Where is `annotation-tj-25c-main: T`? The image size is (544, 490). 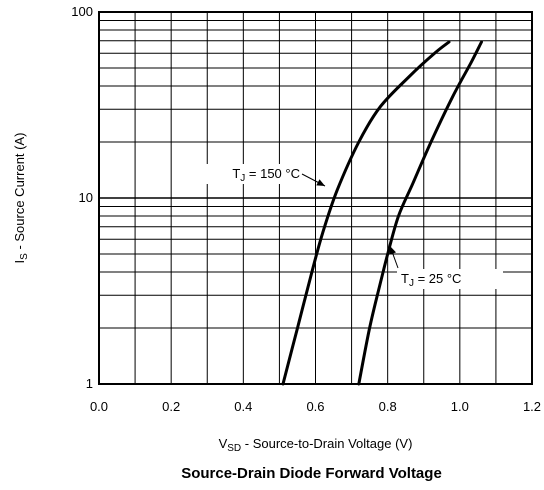
annotation-tj-25c-main: T is located at coordinates (405, 278).